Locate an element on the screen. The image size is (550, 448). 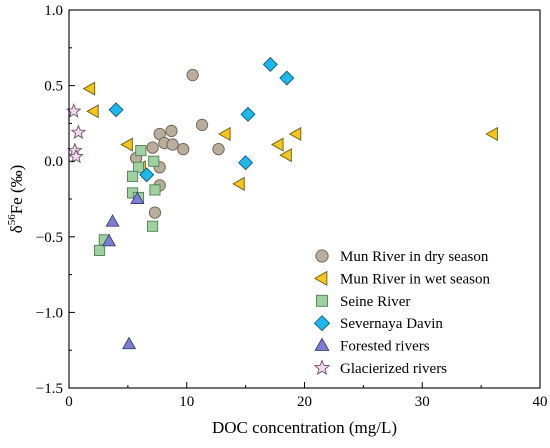
legend-item: Mun River in dry season is located at coordinates (402, 257).